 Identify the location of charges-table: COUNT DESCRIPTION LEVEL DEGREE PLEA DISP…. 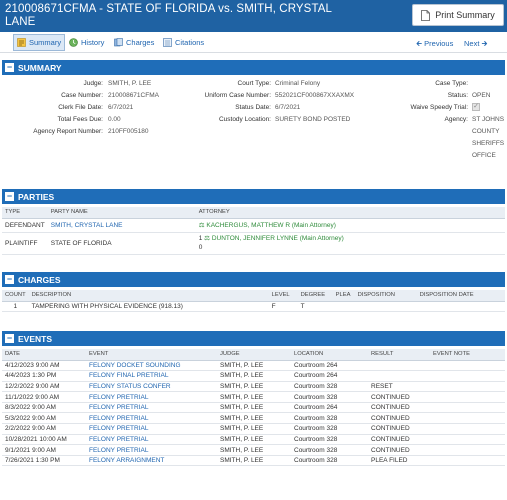
(253, 301).